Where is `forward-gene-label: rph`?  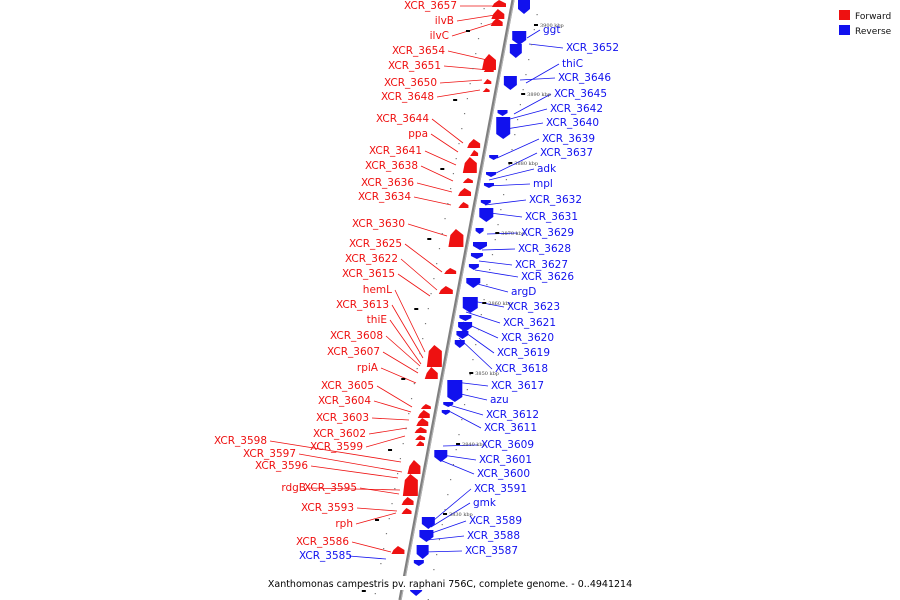
forward-gene-label: rph is located at coordinates (344, 524).